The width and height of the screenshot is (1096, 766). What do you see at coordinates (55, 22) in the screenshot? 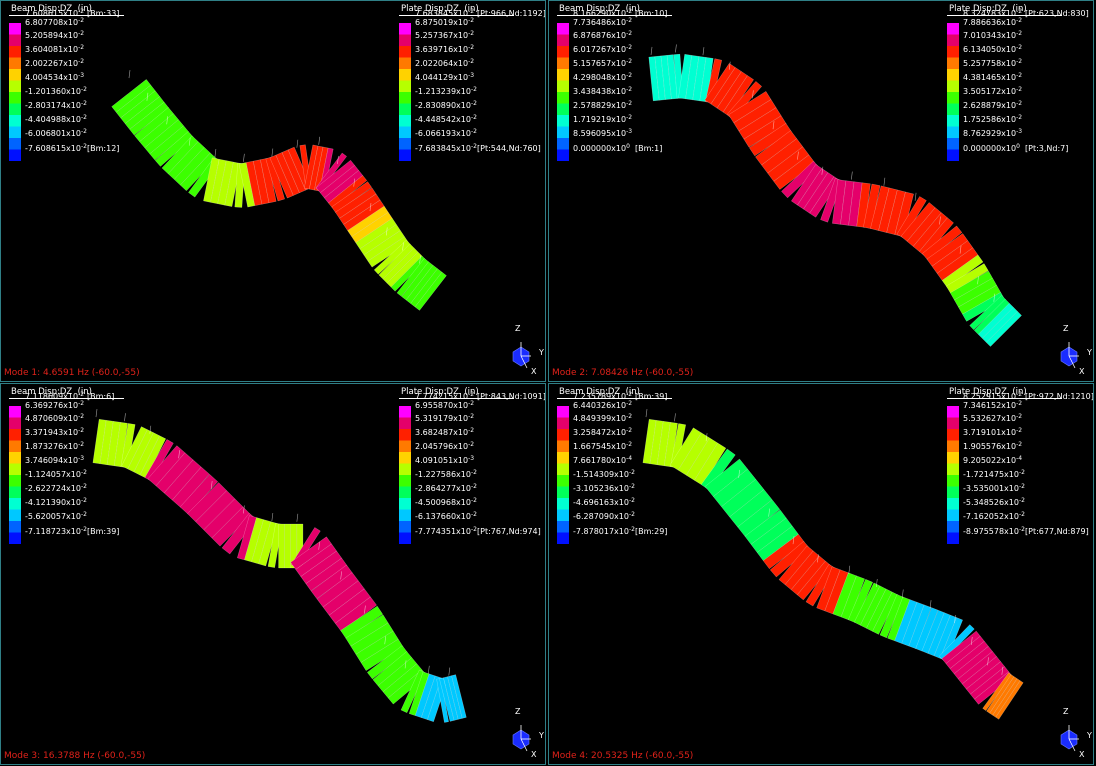
I see `legend-value-1: 6.807708x10⁻²` at bounding box center [55, 22].